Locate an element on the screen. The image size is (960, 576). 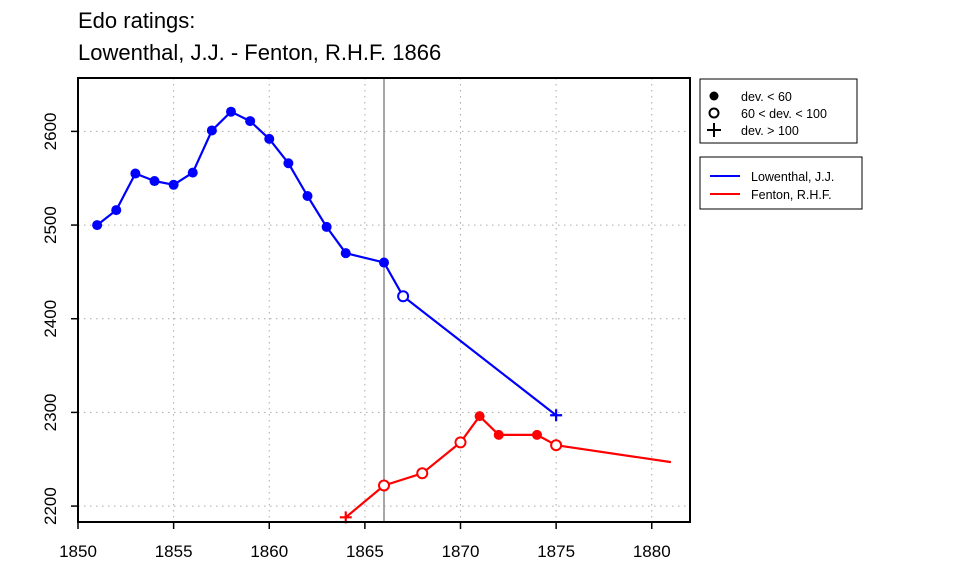
marker-legend-box is located at coordinates (778, 111).